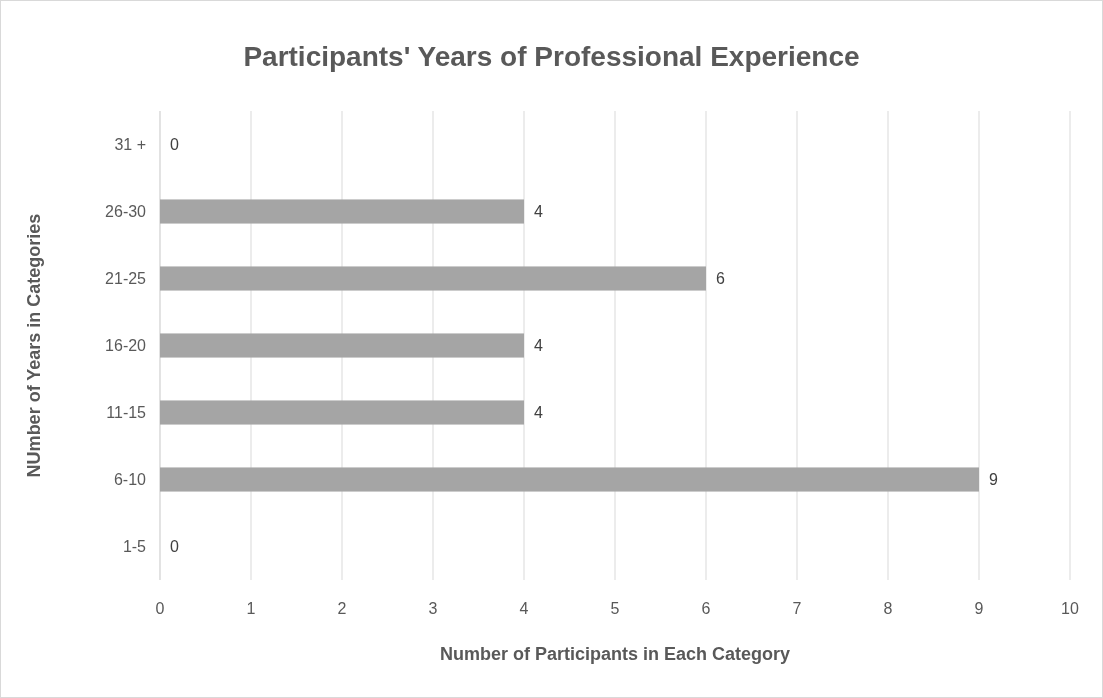 The height and width of the screenshot is (698, 1103). I want to click on data-label: 9, so click(993, 480).